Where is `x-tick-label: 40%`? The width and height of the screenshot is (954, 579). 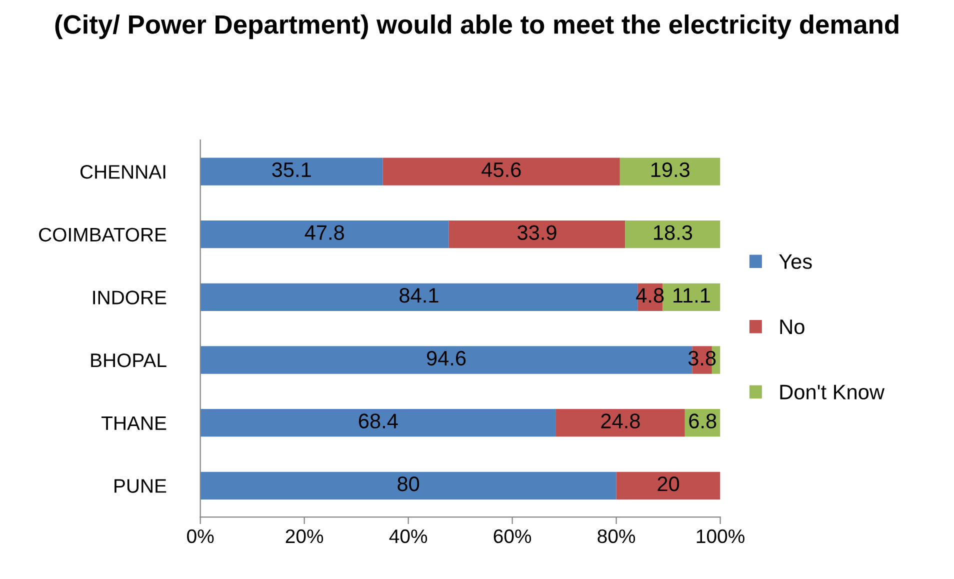
x-tick-label: 40% is located at coordinates (408, 536).